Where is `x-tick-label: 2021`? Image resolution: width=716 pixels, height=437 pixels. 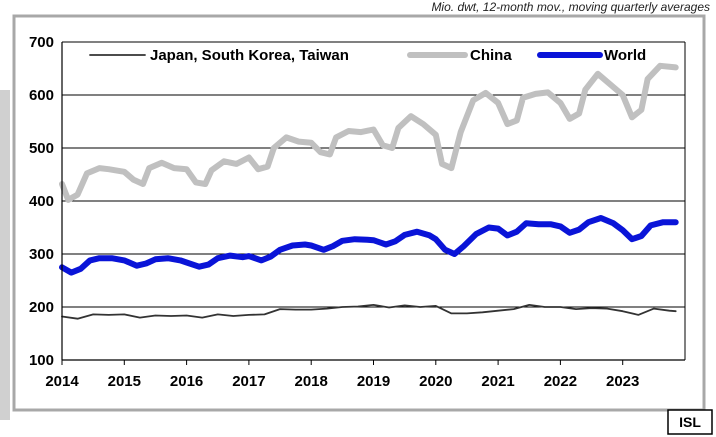 x-tick-label: 2021 is located at coordinates (497, 381).